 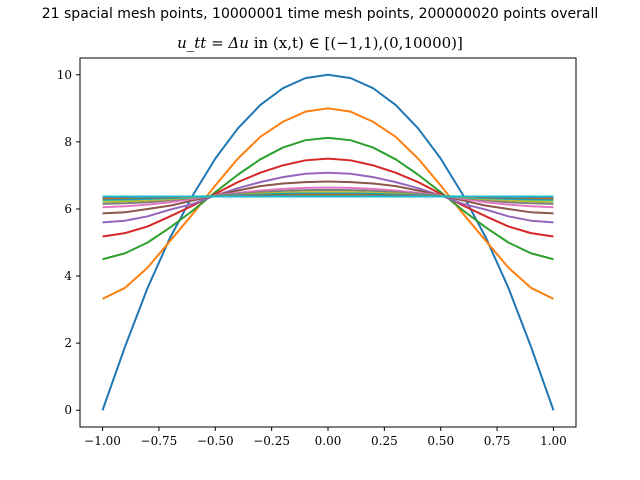 What do you see at coordinates (68, 343) in the screenshot?
I see `y-tick-label: 2` at bounding box center [68, 343].